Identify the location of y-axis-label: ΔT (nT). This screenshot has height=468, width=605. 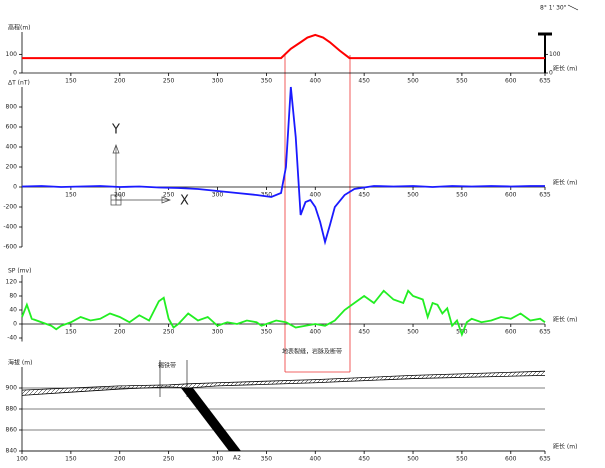
(19, 83).